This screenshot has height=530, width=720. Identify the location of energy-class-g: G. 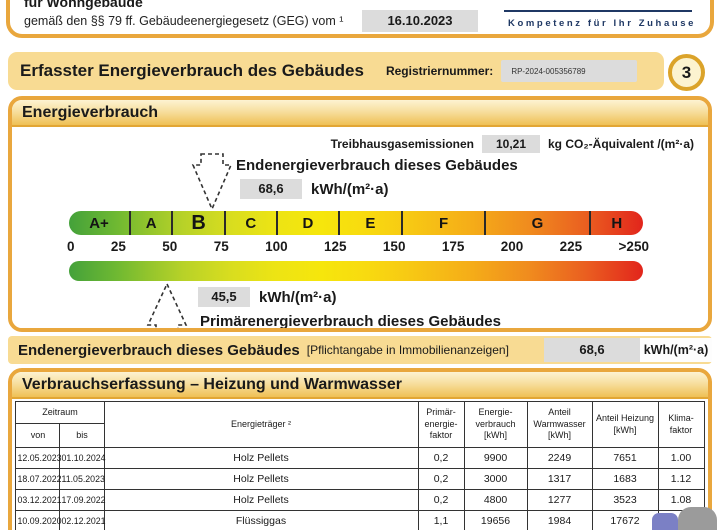
(538, 223).